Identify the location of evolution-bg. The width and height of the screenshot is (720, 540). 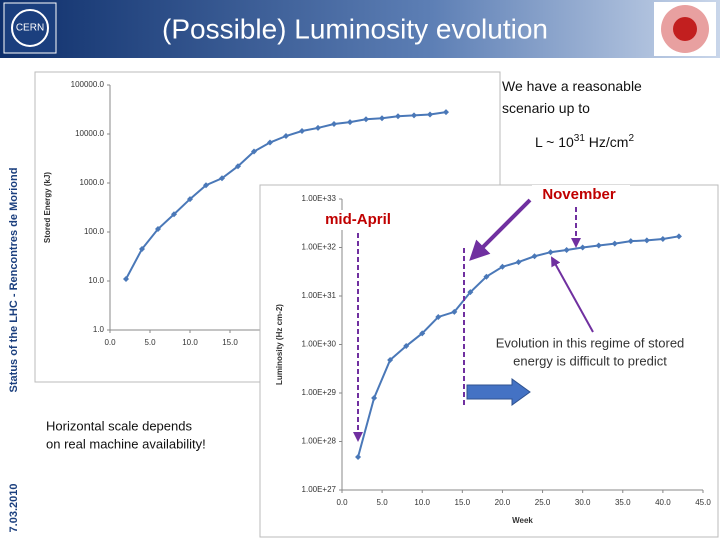
(590, 354).